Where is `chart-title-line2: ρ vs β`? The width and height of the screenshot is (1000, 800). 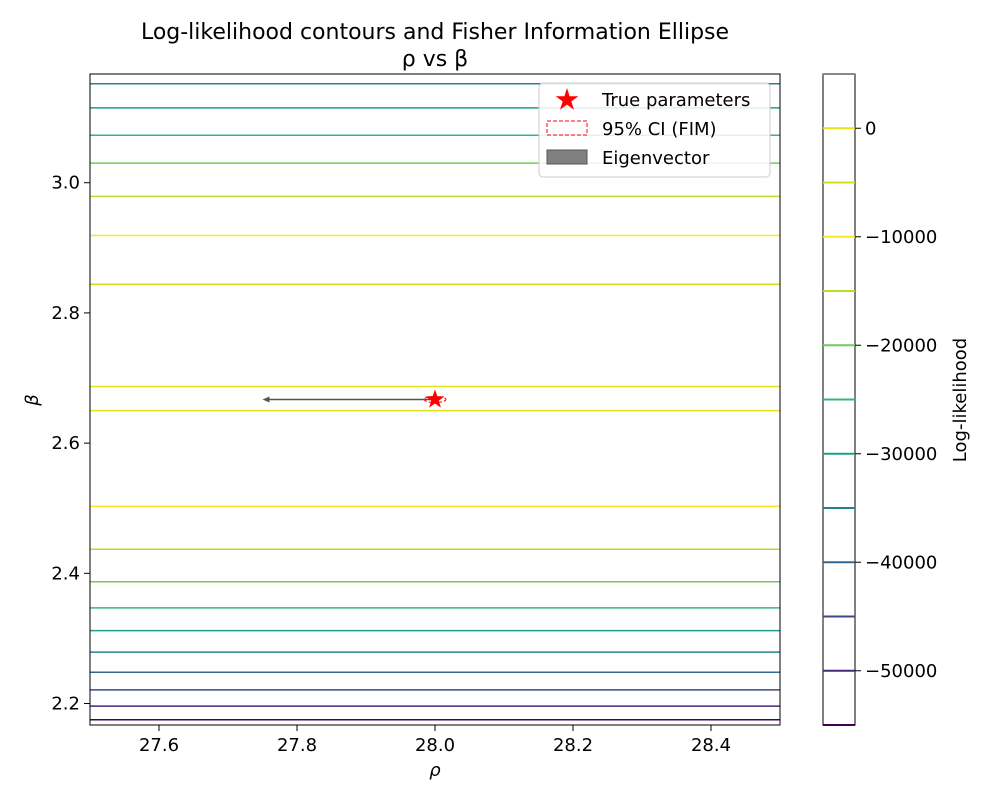
chart-title-line2: ρ vs β is located at coordinates (435, 59).